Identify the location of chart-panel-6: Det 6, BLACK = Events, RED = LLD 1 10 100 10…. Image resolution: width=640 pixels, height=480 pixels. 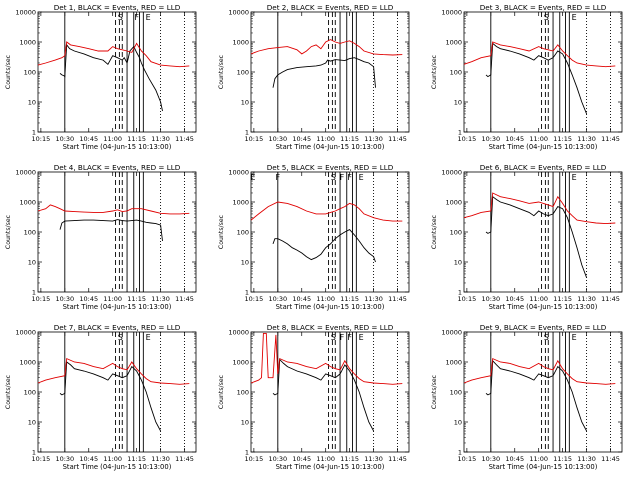
(527, 237).